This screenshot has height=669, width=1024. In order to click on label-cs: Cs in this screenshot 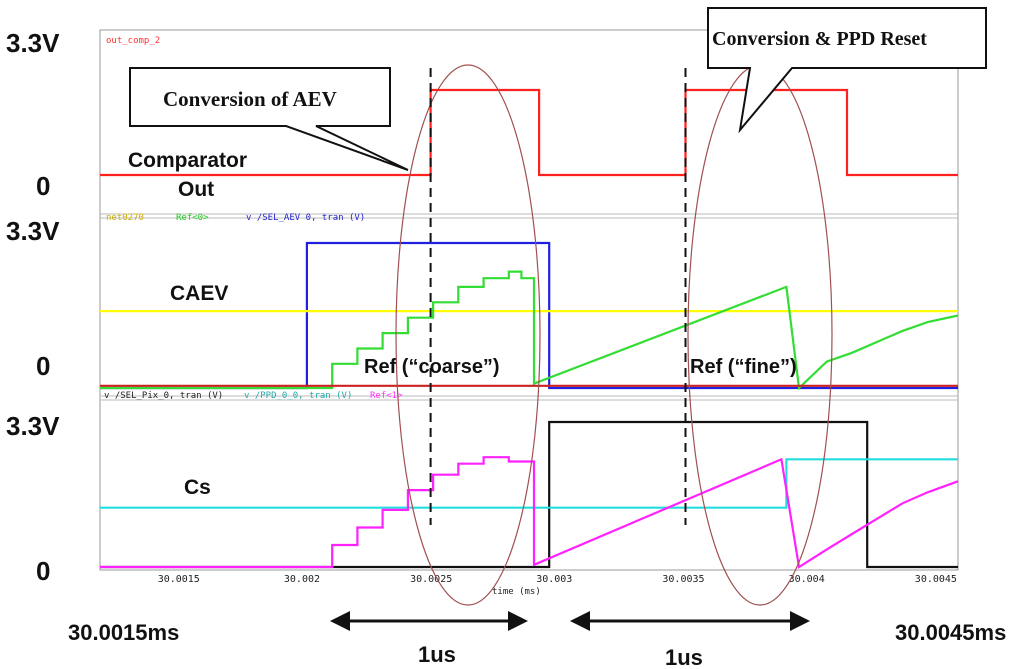, I will do `click(197, 487)`.